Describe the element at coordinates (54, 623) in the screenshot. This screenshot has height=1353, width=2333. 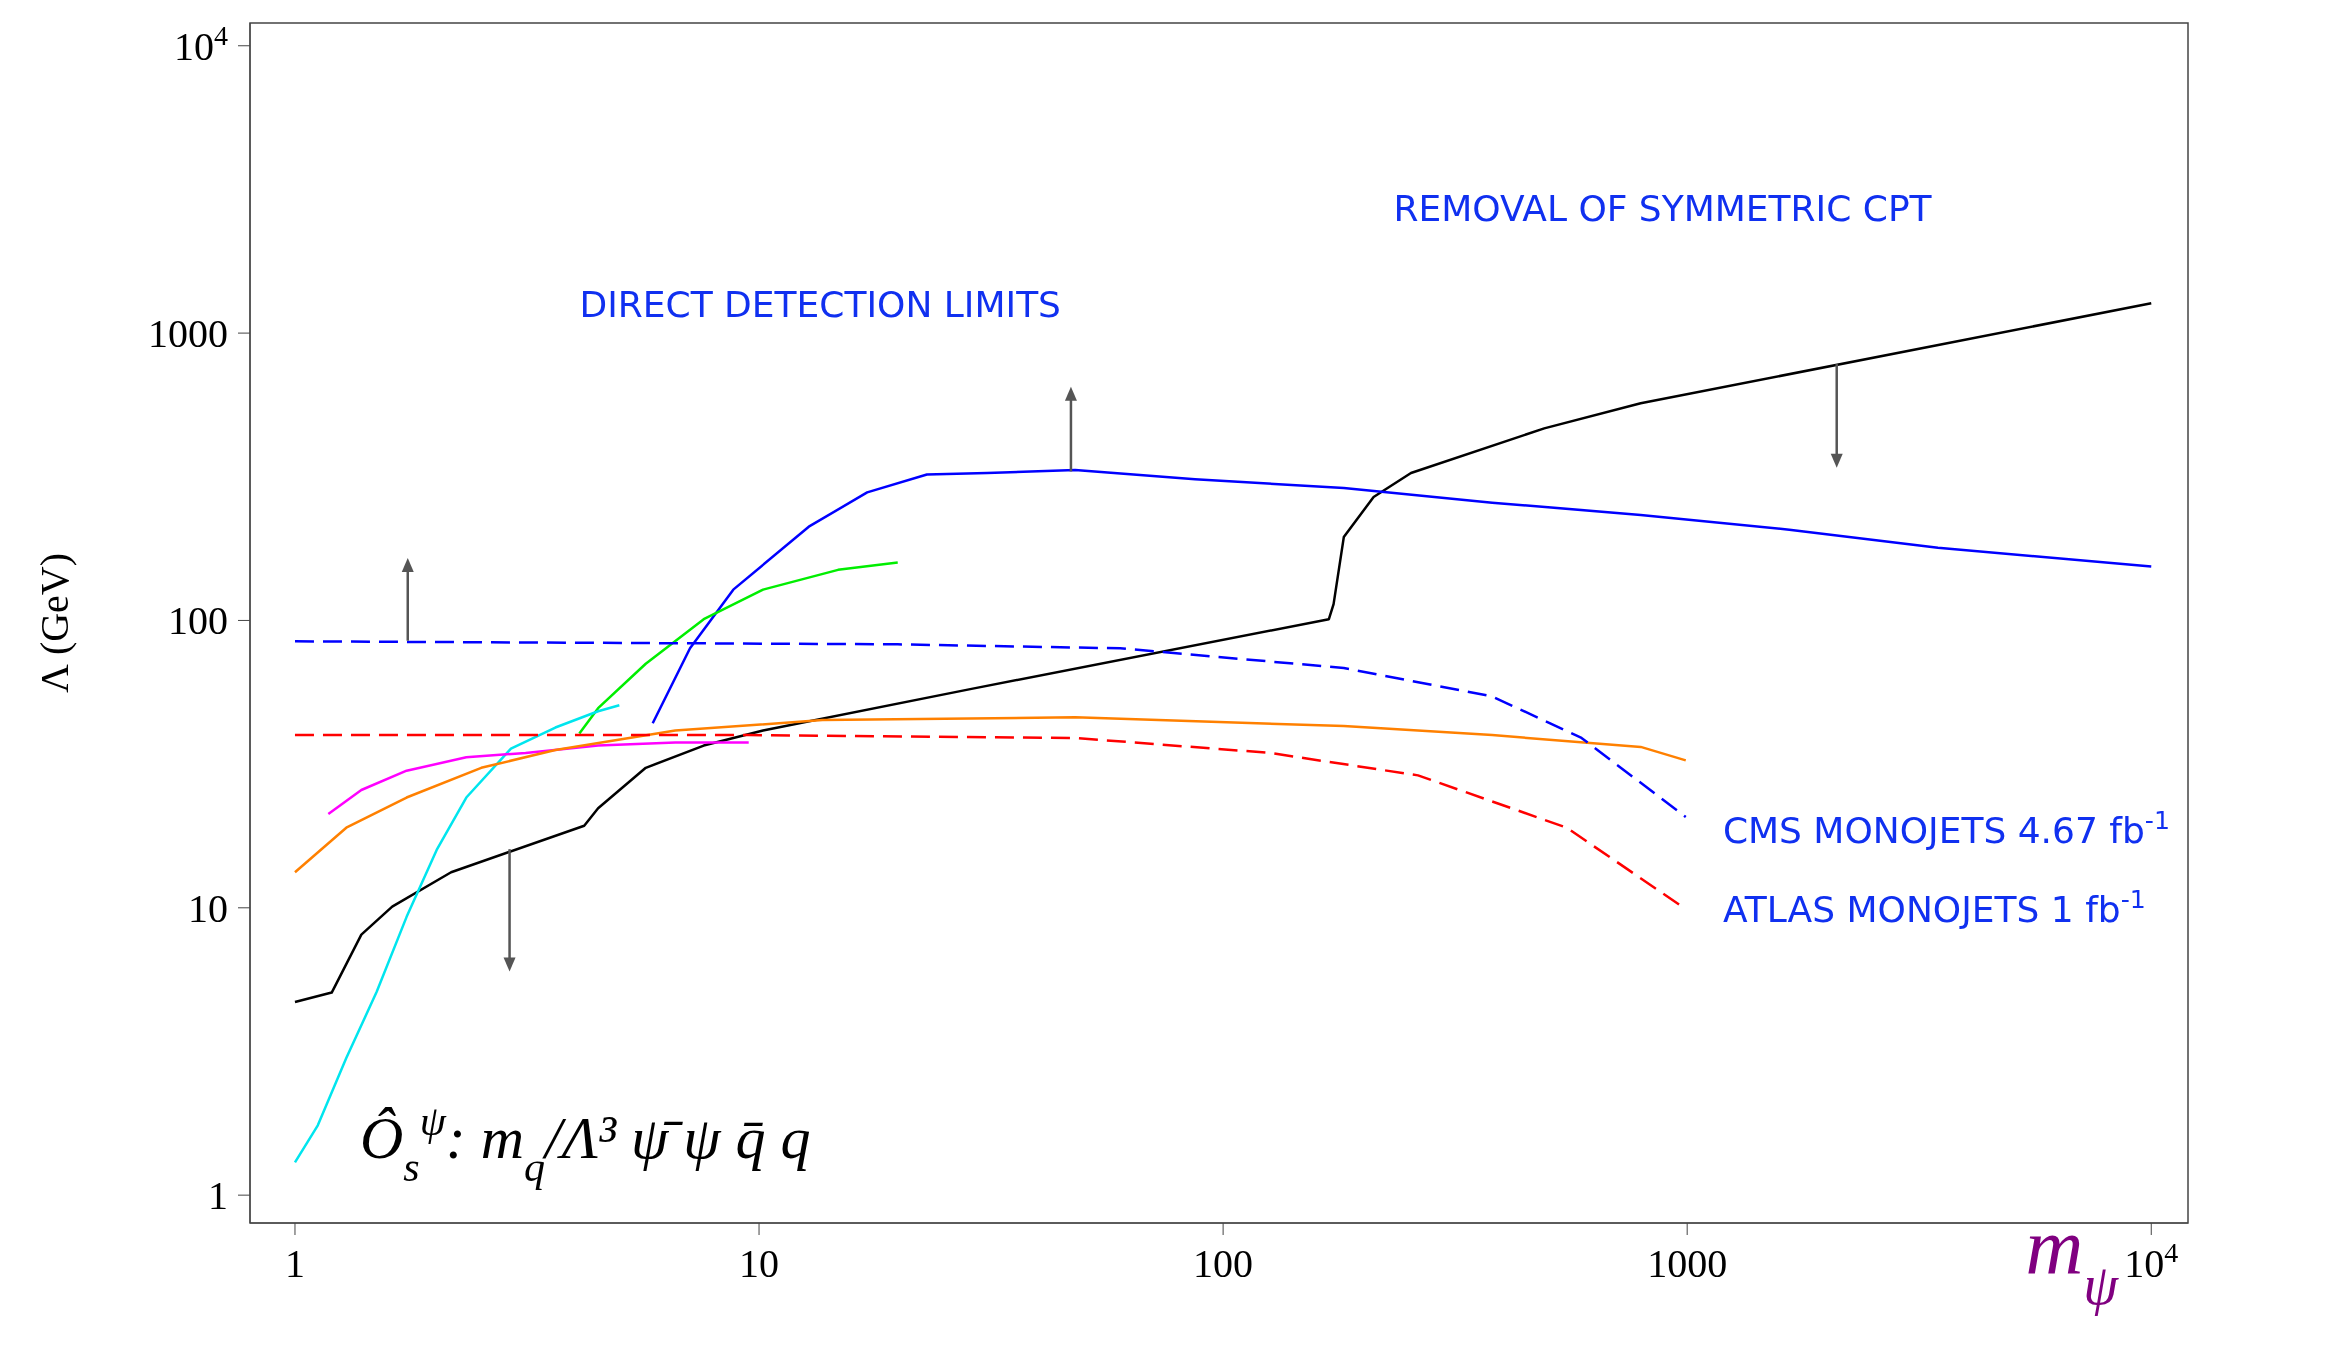
I see `y-axis-title: Λ (GeV)` at that location.